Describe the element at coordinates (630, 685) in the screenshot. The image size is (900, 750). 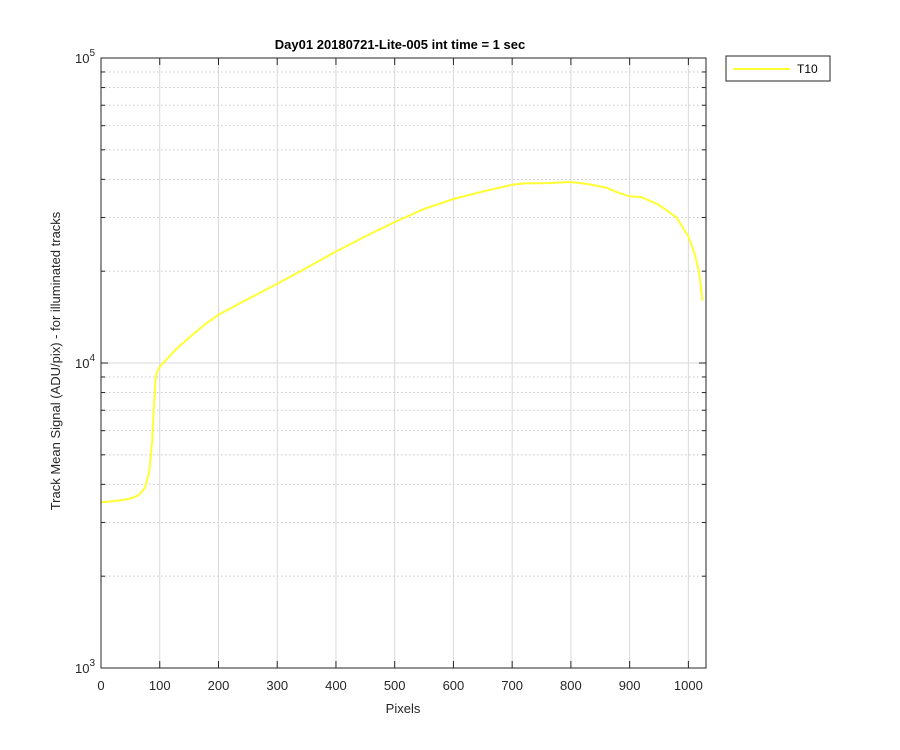
I see `x-tick-label: 900` at that location.